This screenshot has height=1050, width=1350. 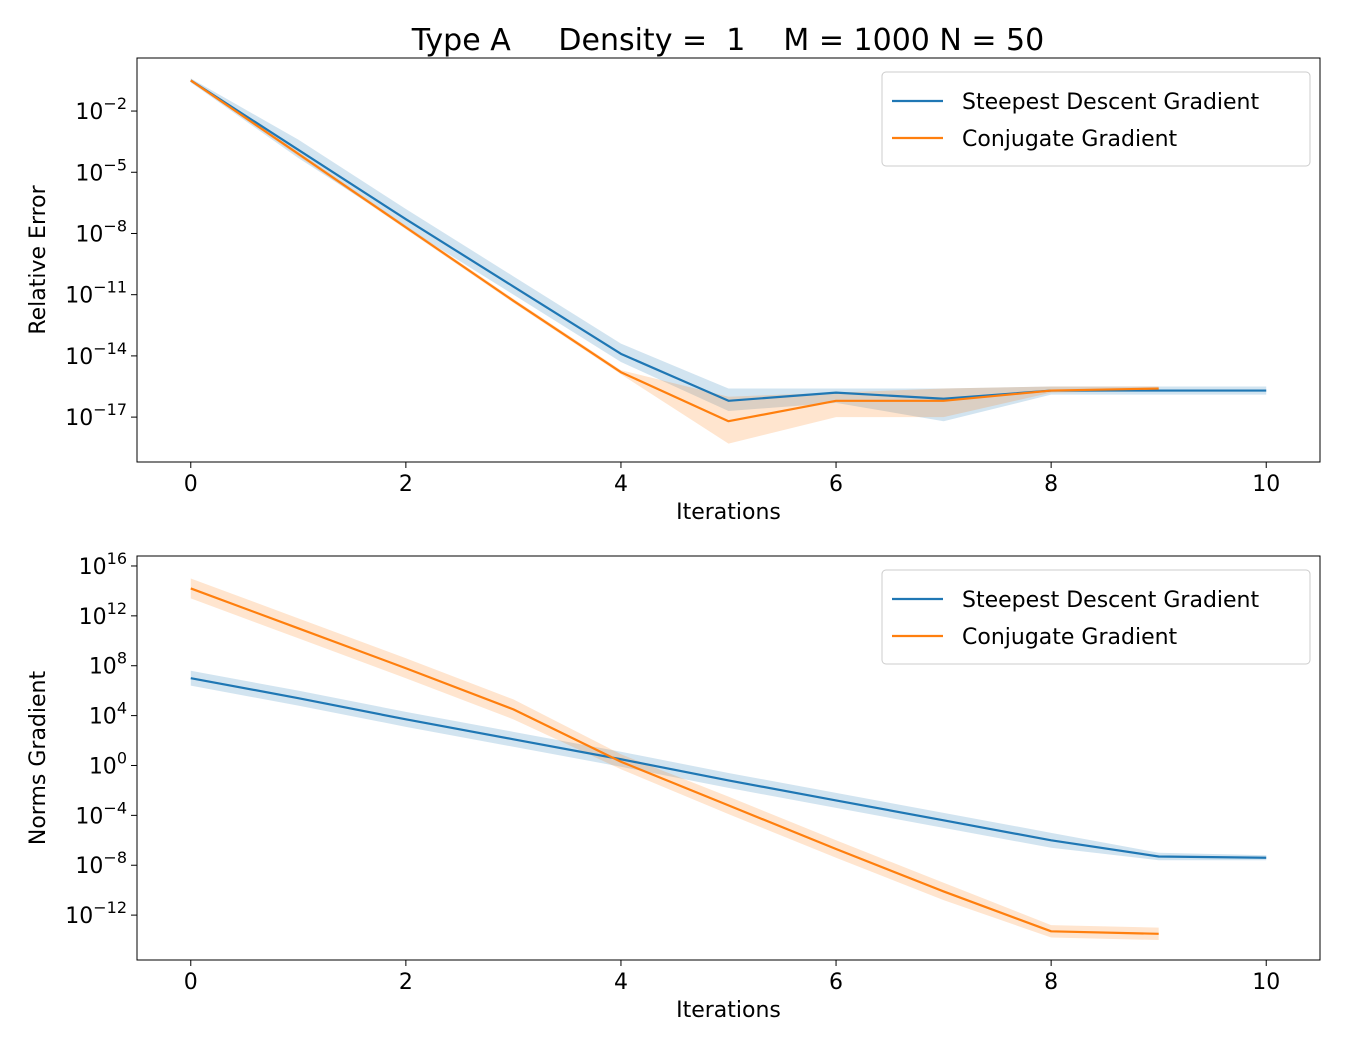 What do you see at coordinates (96, 415) in the screenshot?
I see `y-tick-label: 10⁻¹⁷` at bounding box center [96, 415].